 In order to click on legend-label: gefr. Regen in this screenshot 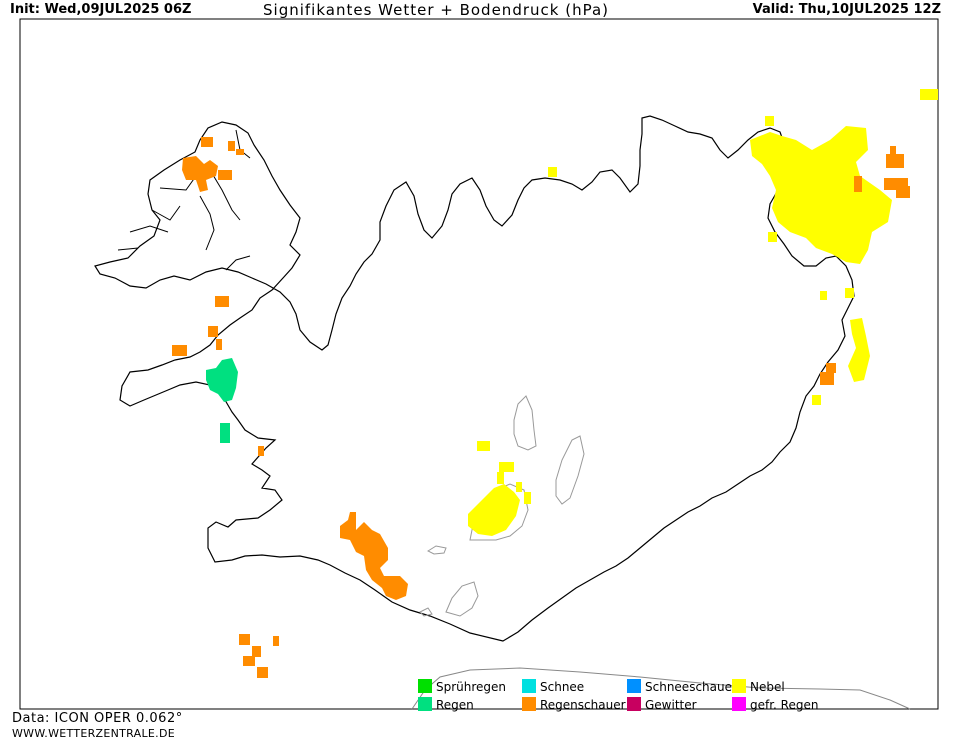, I will do `click(784, 705)`.